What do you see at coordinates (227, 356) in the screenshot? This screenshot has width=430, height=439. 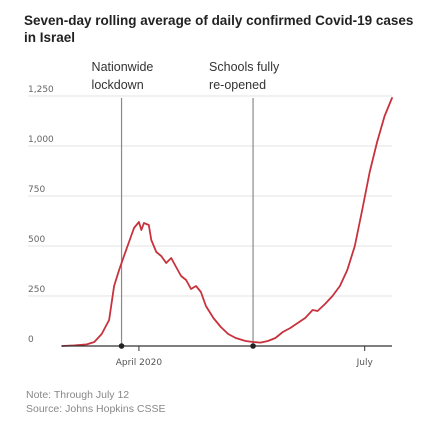 I see `x-axis: April 2020 July` at bounding box center [227, 356].